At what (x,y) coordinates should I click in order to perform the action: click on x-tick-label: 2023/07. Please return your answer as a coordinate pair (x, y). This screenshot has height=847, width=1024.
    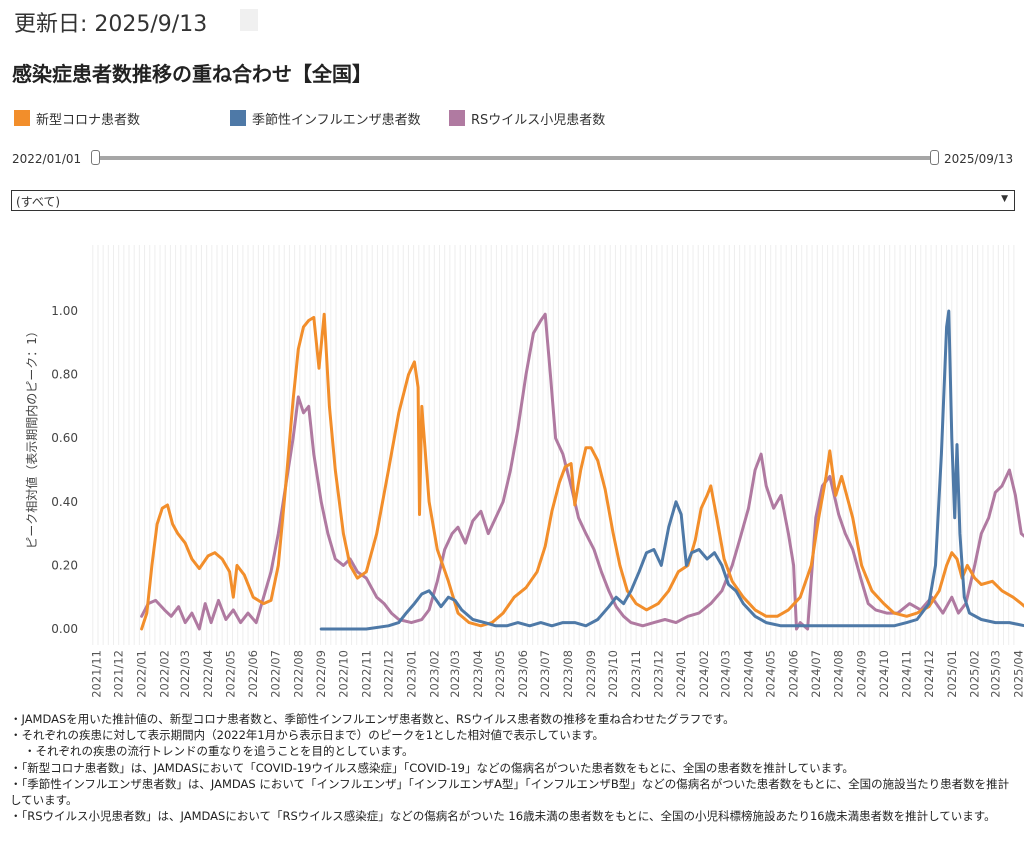
    Looking at the image, I should click on (545, 674).